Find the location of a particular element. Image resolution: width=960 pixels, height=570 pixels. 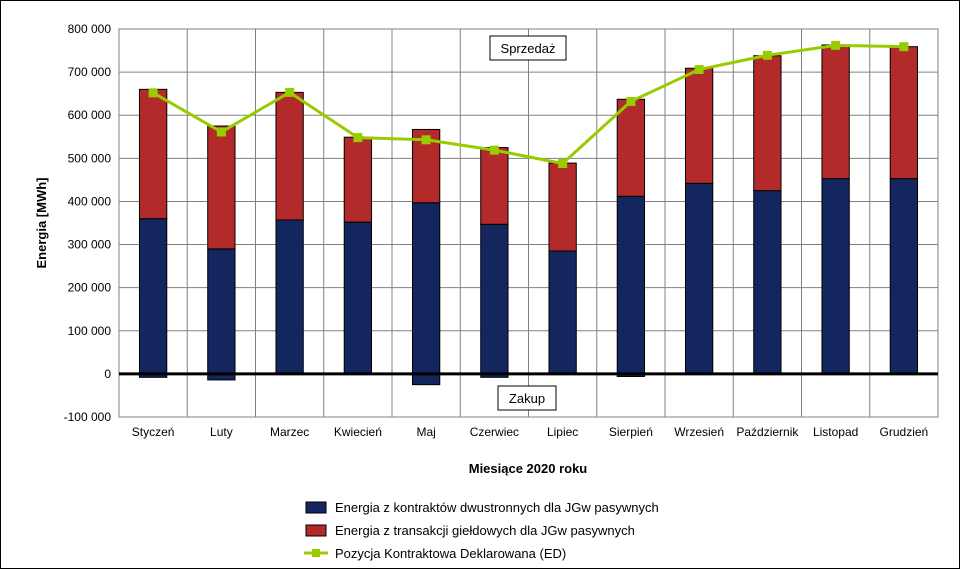

bar-contracts-negative is located at coordinates (426, 379).